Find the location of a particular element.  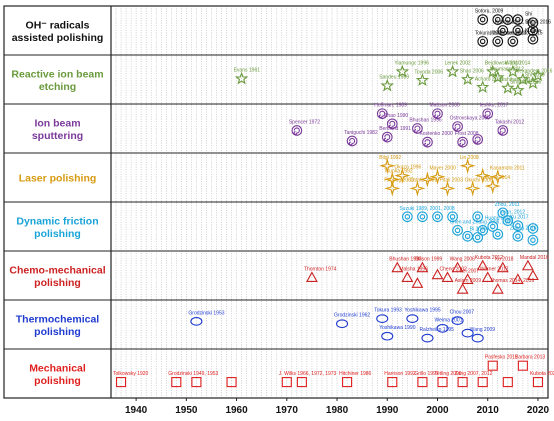

row-label-tcp: Thermochemical polishing is located at coordinates (58, 325).